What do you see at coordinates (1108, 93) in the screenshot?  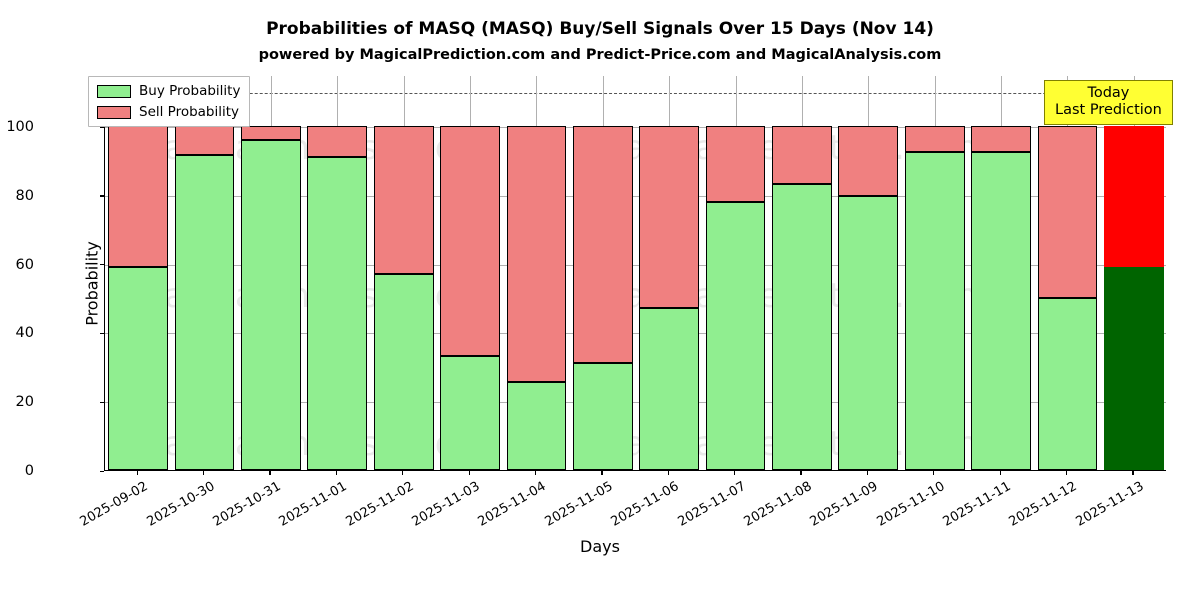 I see `today-label-line1: Today` at bounding box center [1108, 93].